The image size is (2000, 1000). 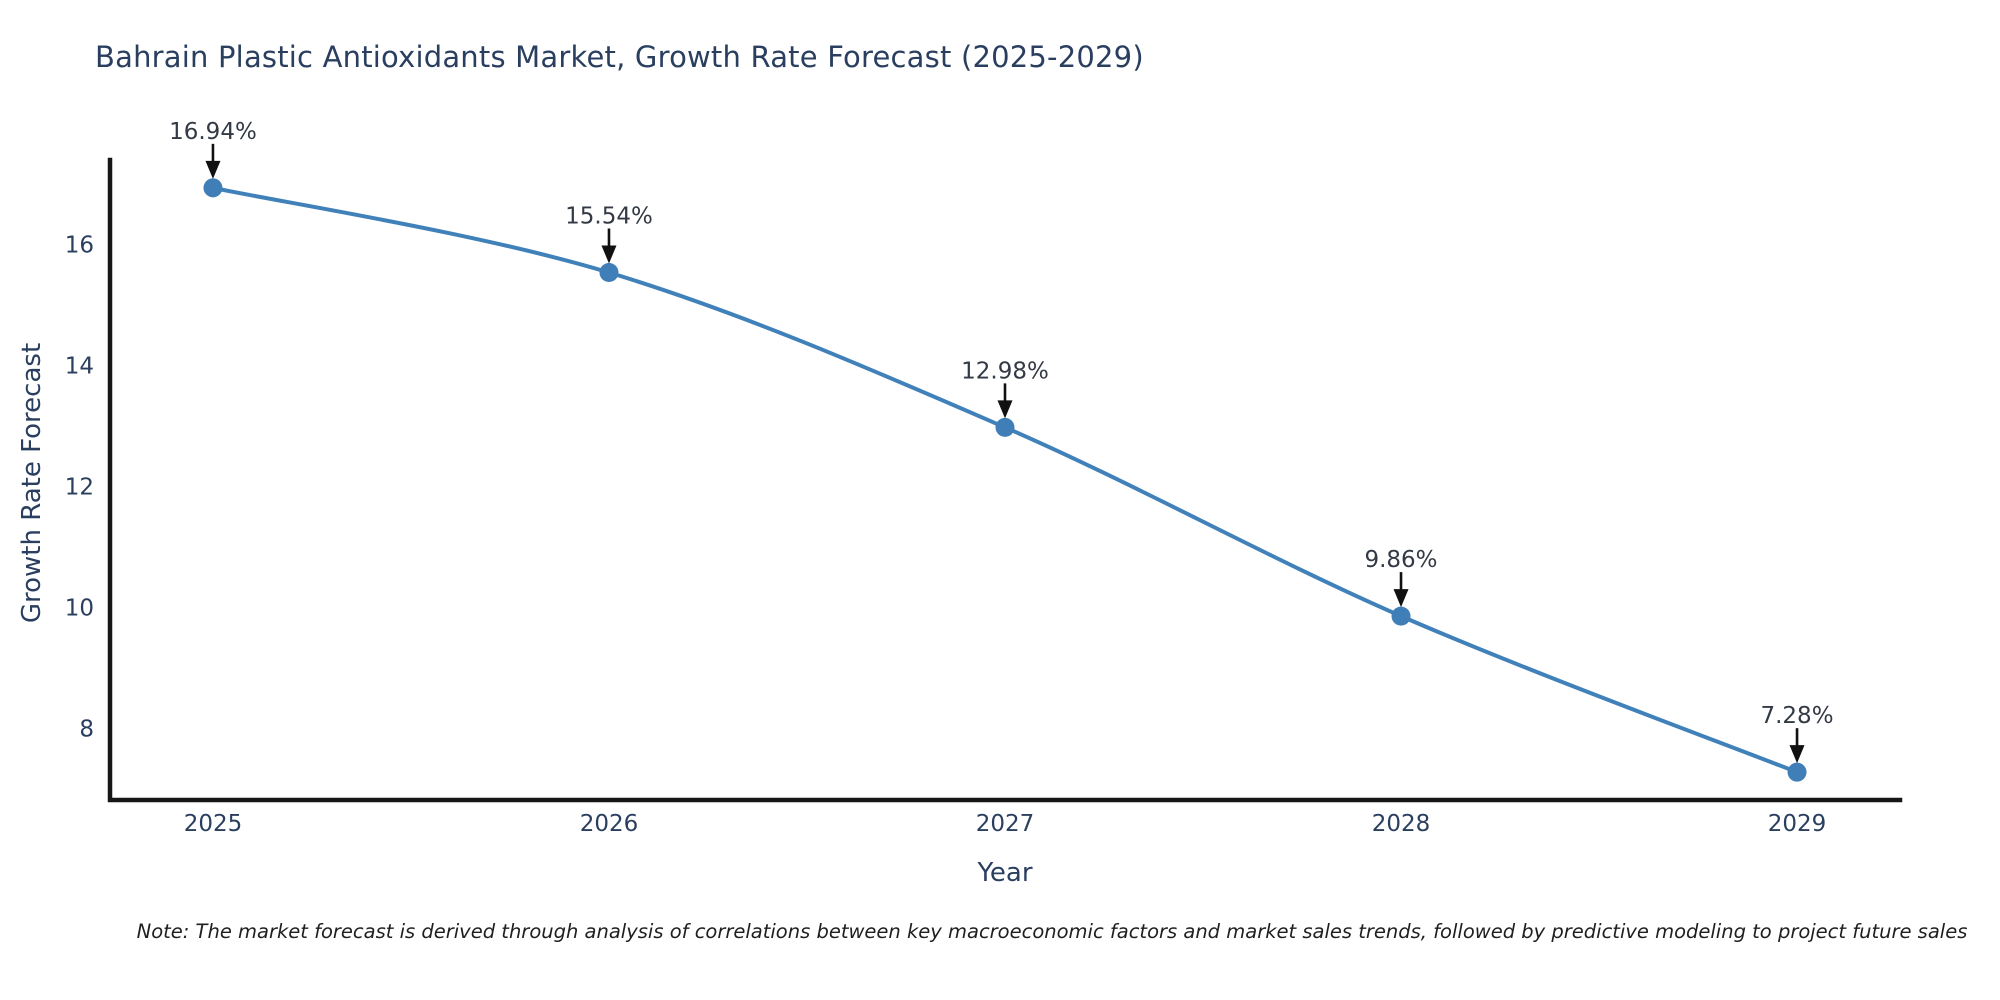 What do you see at coordinates (609, 824) in the screenshot?
I see `x-tick-label: 2026` at bounding box center [609, 824].